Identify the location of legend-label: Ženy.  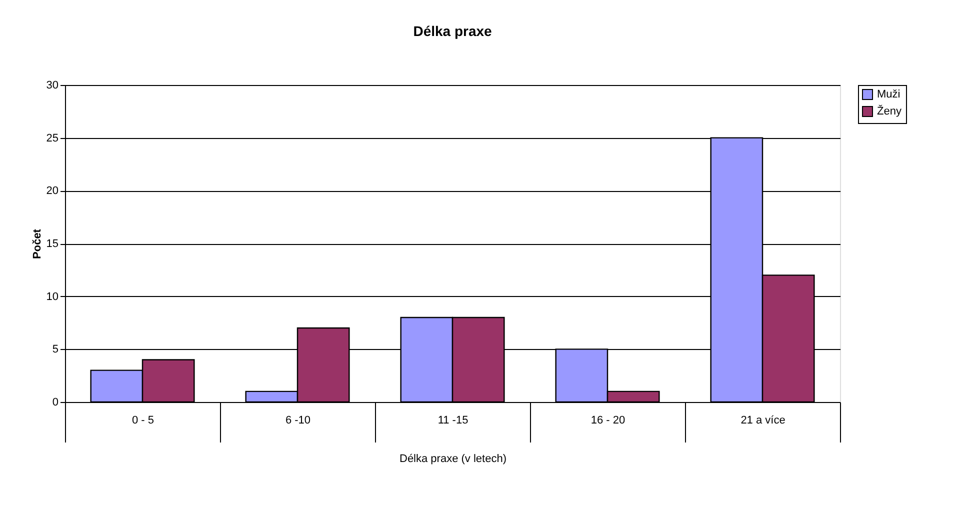
(889, 111).